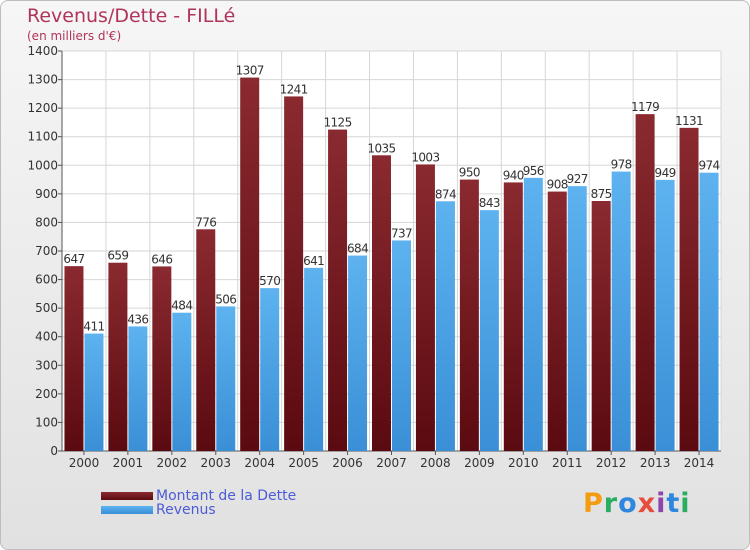 The height and width of the screenshot is (550, 750). Describe the element at coordinates (445, 194) in the screenshot. I see `data-label-revenue: 874` at that location.